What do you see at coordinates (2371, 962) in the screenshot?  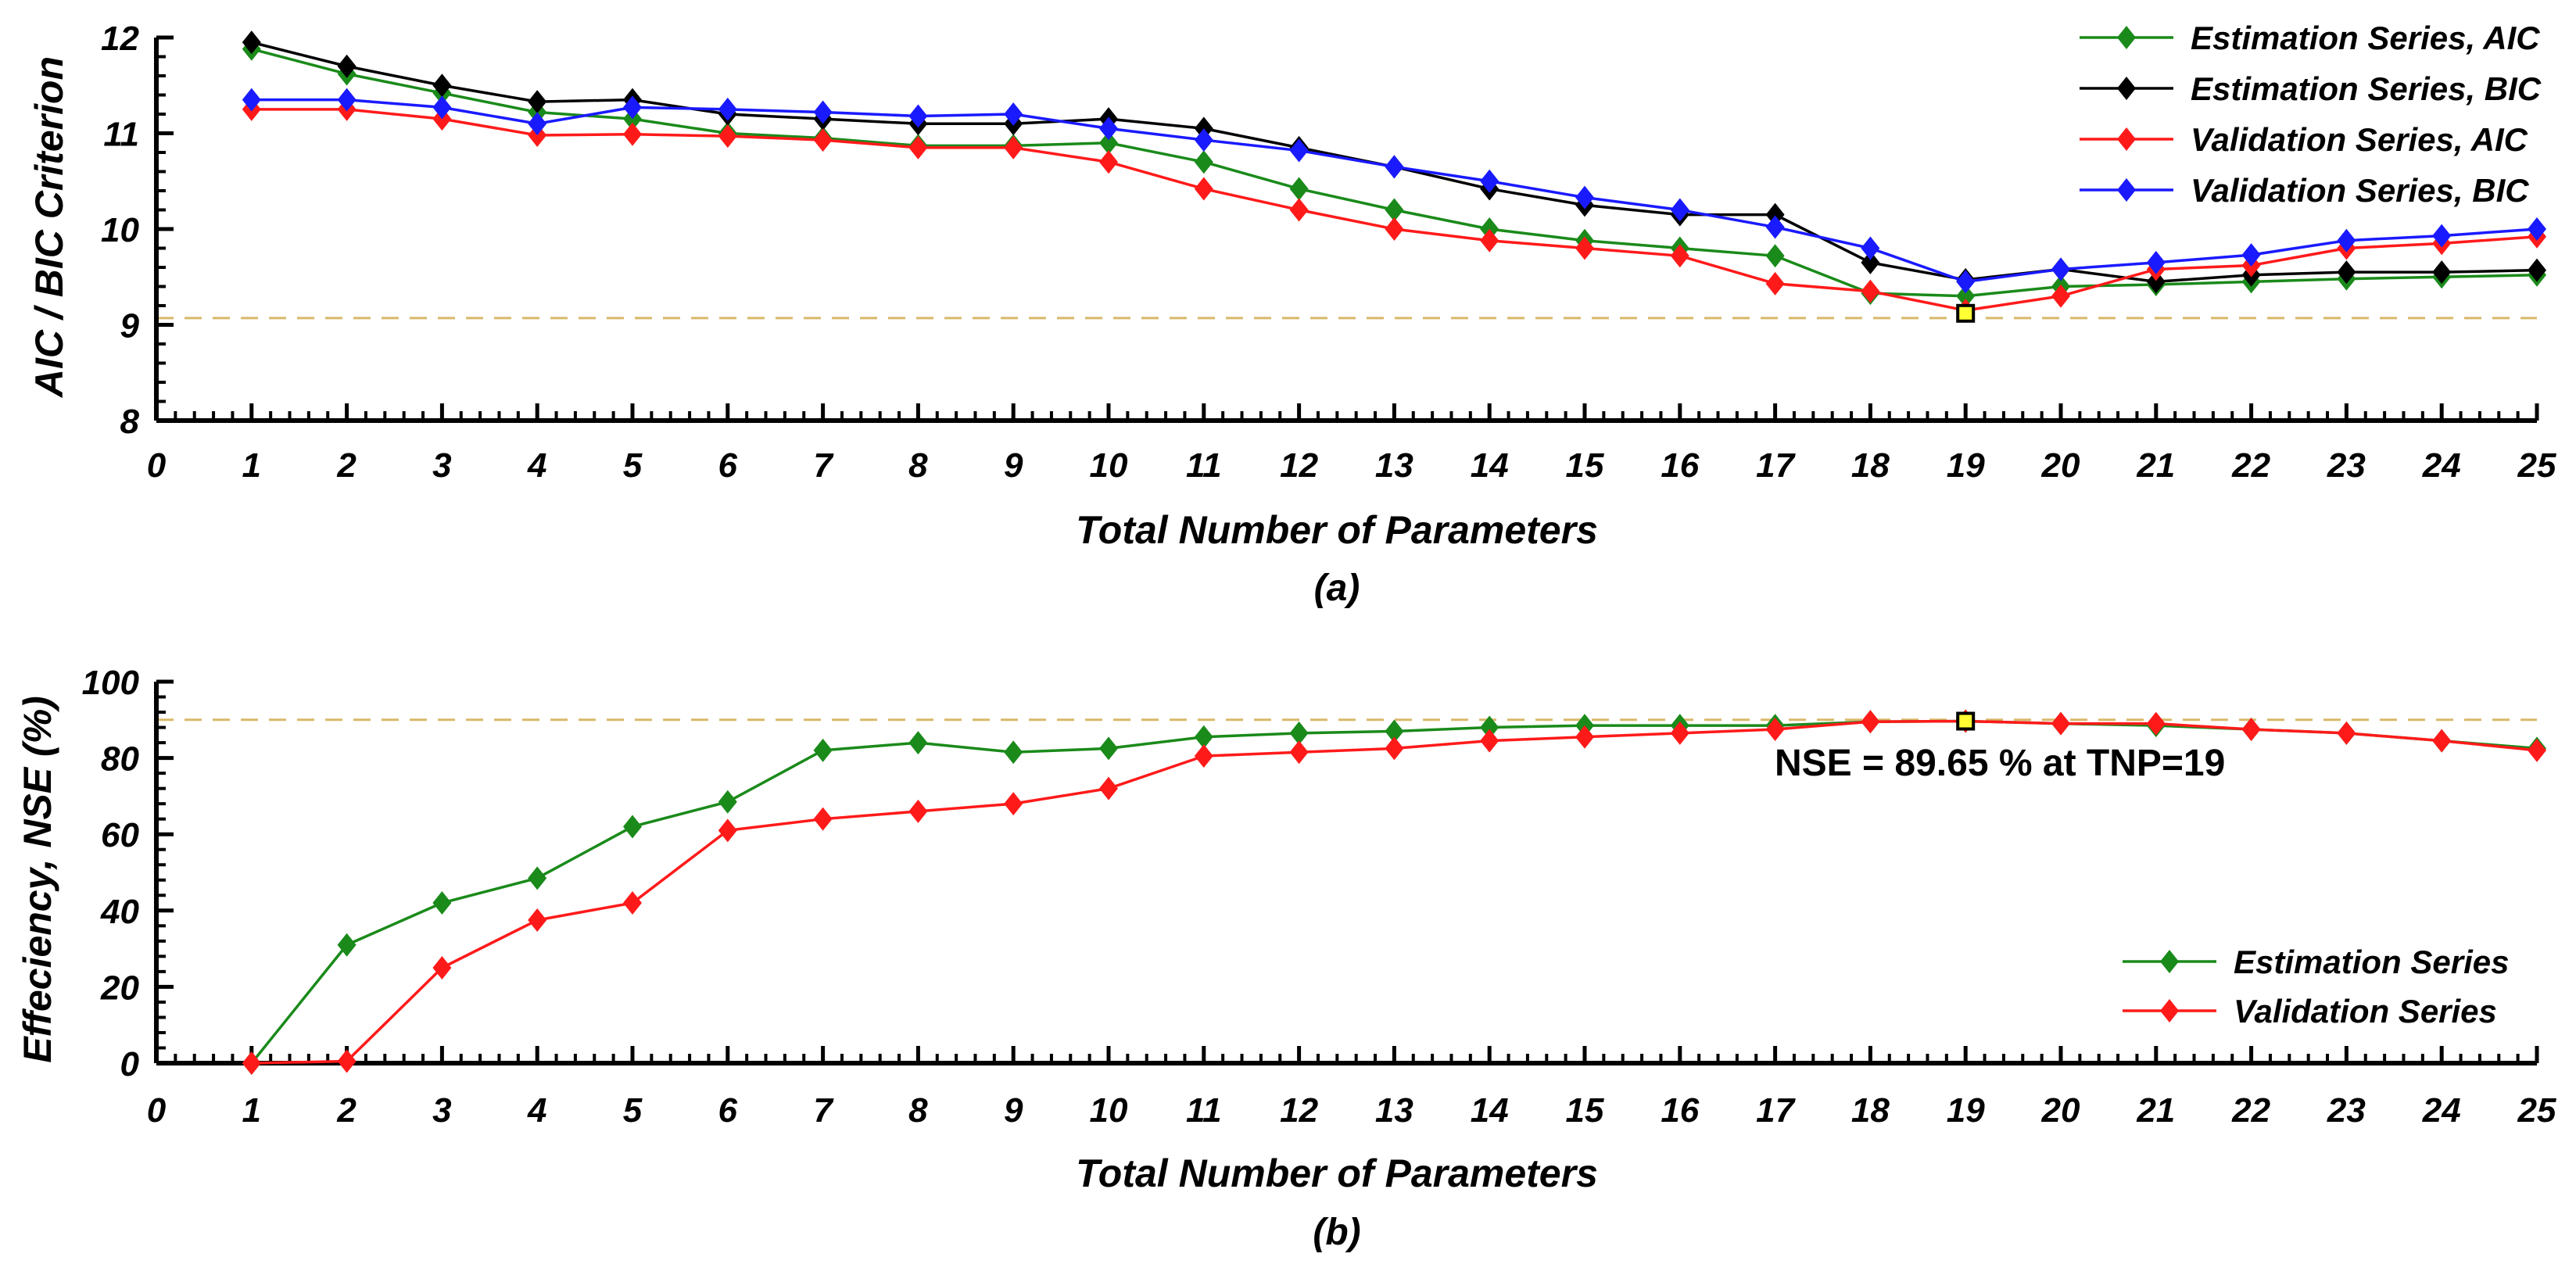 I see `legend-label: Estimation Series` at bounding box center [2371, 962].